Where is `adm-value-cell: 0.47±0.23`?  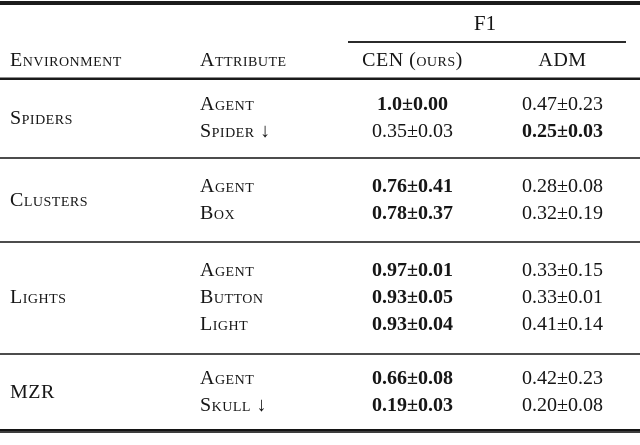
adm-value-cell: 0.47±0.23 is located at coordinates (562, 104).